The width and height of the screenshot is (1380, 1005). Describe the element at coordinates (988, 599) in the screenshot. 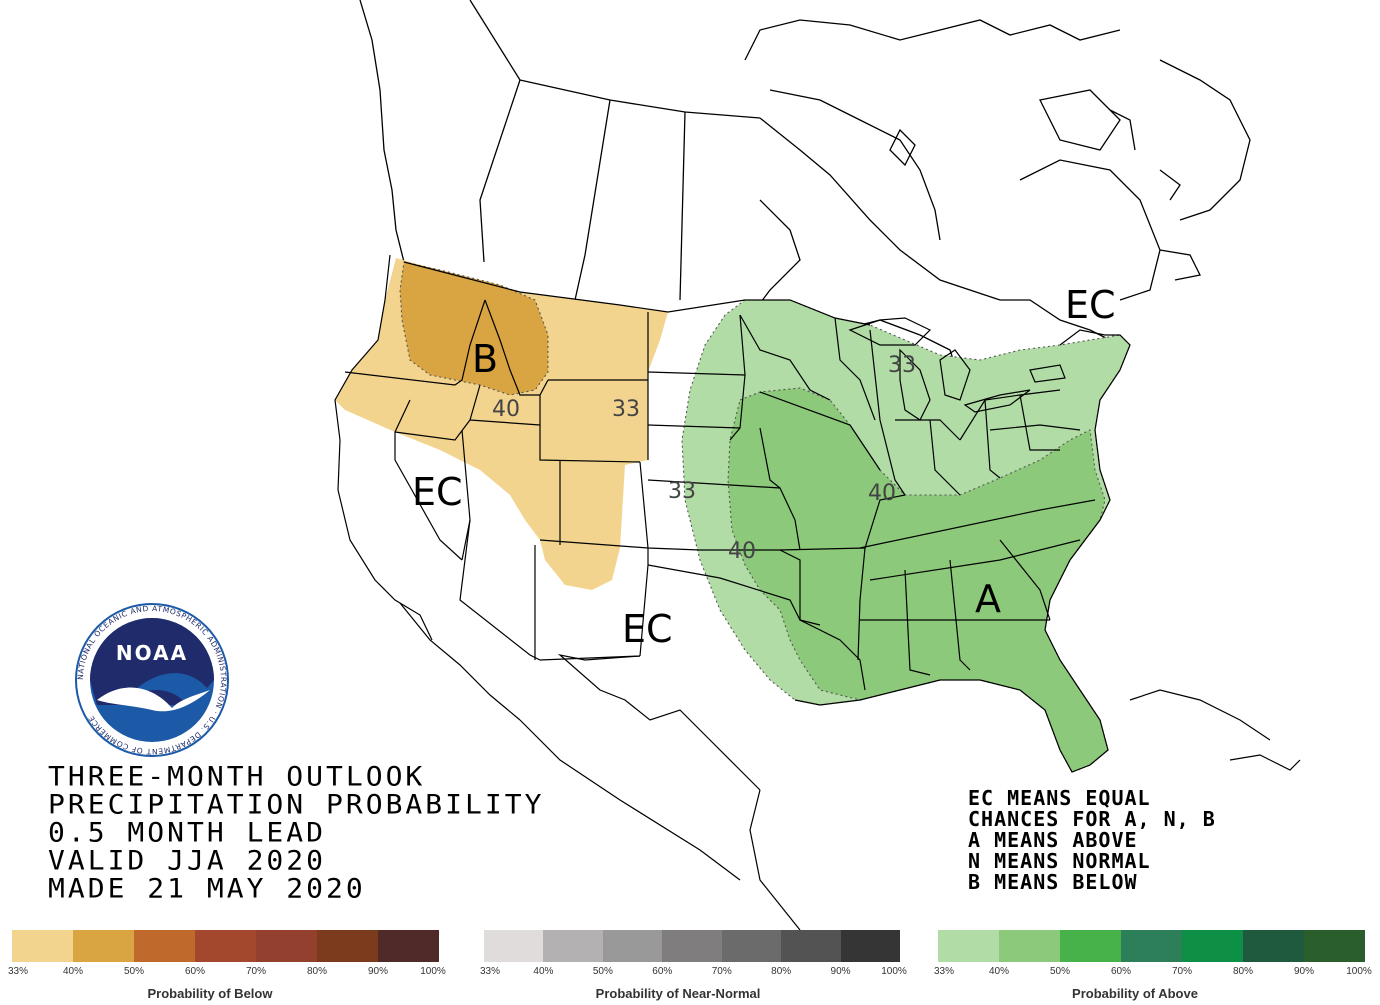

I see `label-above: A` at that location.